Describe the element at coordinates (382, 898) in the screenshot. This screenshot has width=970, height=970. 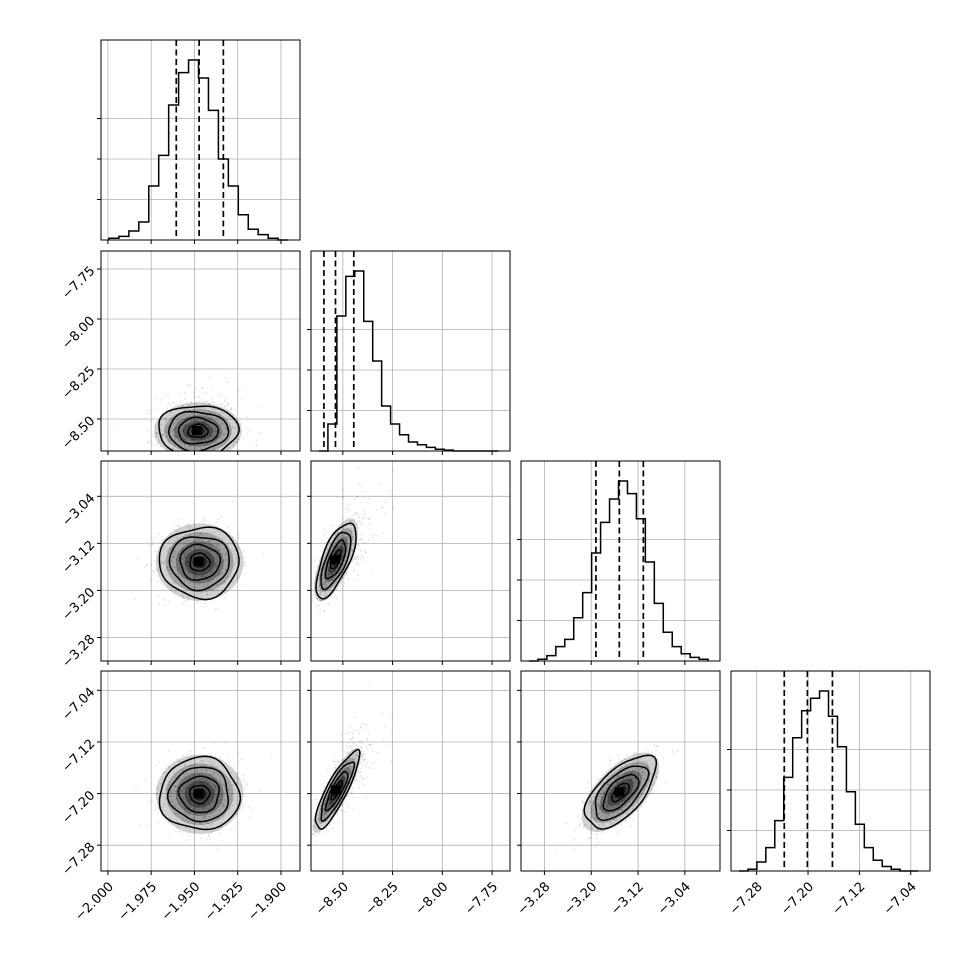
I see `xtick-label-1-1: −8.25` at that location.